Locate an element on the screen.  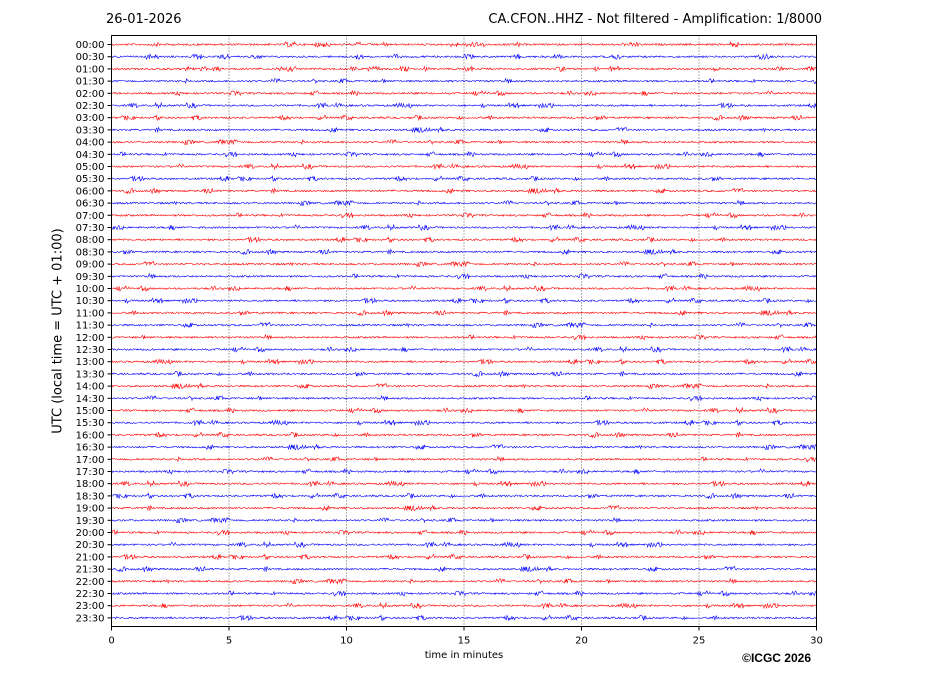
x-tick-label: 30 is located at coordinates (816, 641).